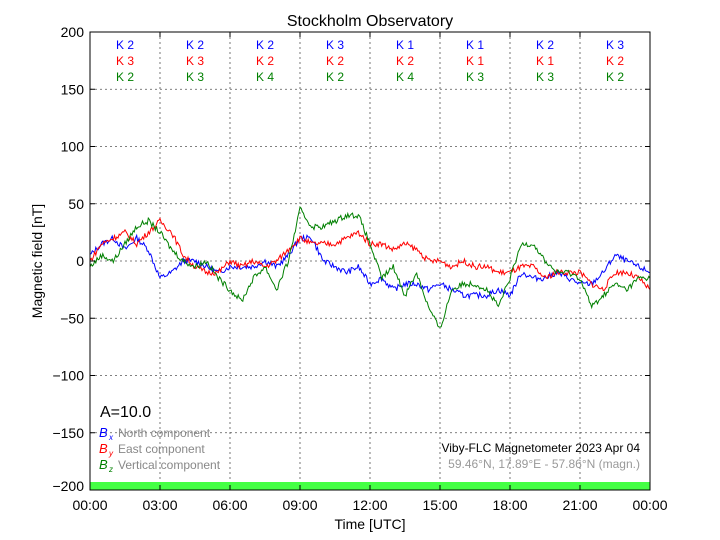 The image size is (720, 540). Describe the element at coordinates (73, 89) in the screenshot. I see `y-tick-label: 150` at that location.